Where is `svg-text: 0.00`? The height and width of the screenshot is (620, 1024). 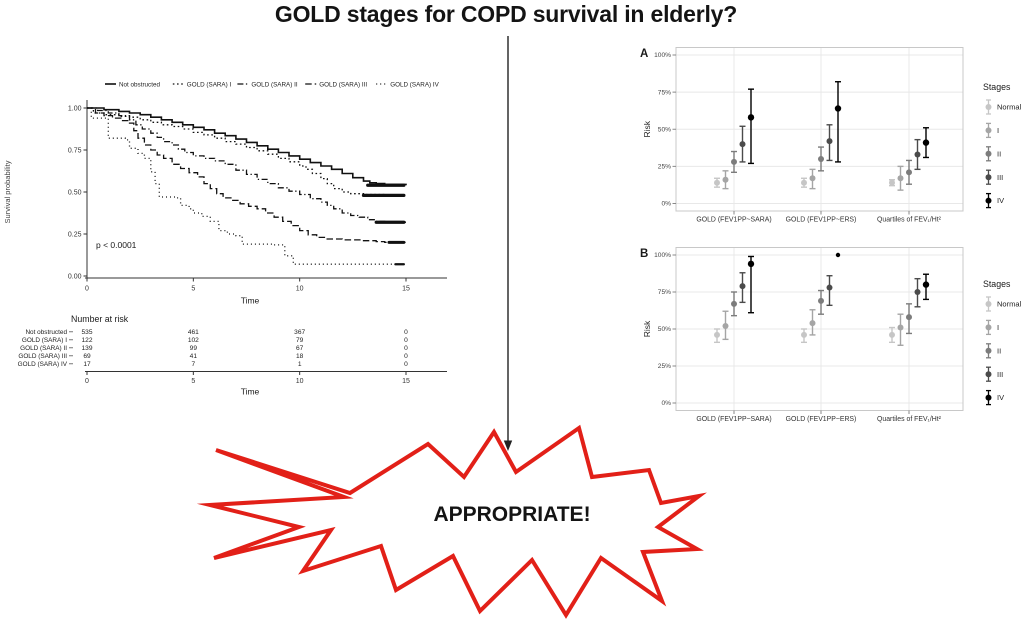
svg-text: 0.00 is located at coordinates (75, 276).